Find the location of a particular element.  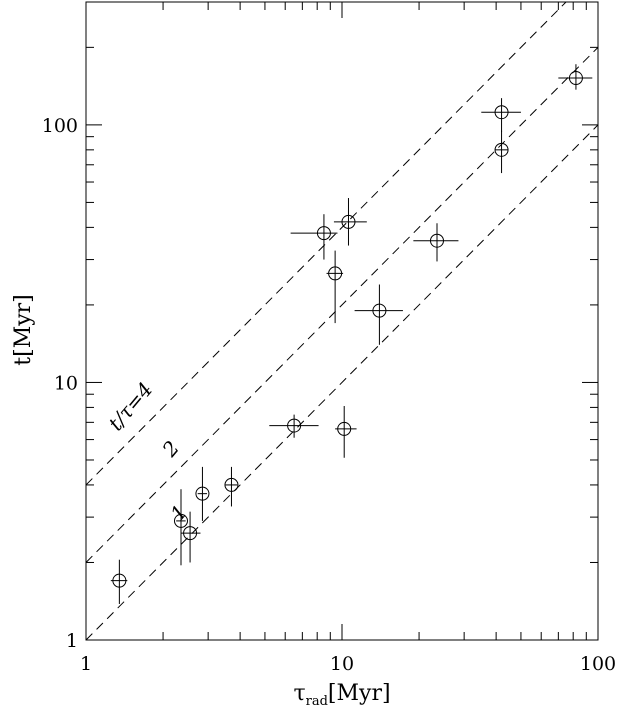

y-axis-title: t[Myr] is located at coordinates (23, 329).